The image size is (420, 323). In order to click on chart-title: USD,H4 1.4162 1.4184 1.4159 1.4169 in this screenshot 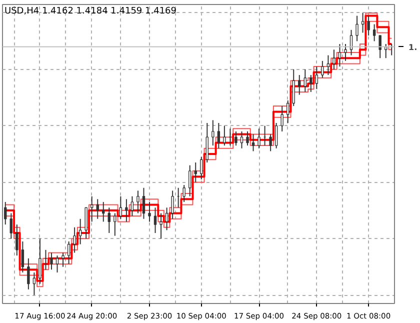, I will do `click(90, 11)`.